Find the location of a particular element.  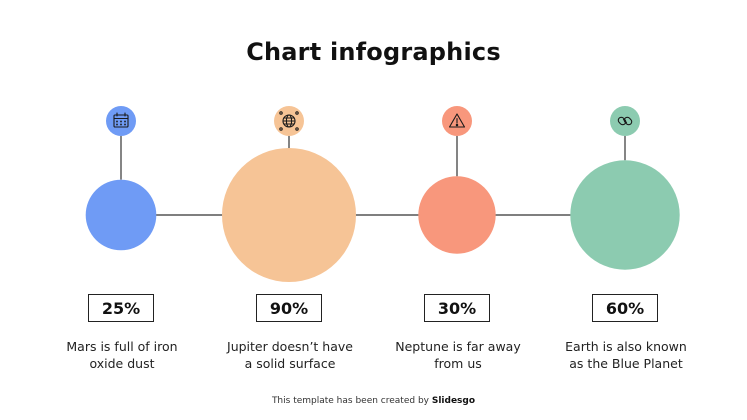

description-1: Jupiter doesn’t have a solid surface is located at coordinates (290, 355).